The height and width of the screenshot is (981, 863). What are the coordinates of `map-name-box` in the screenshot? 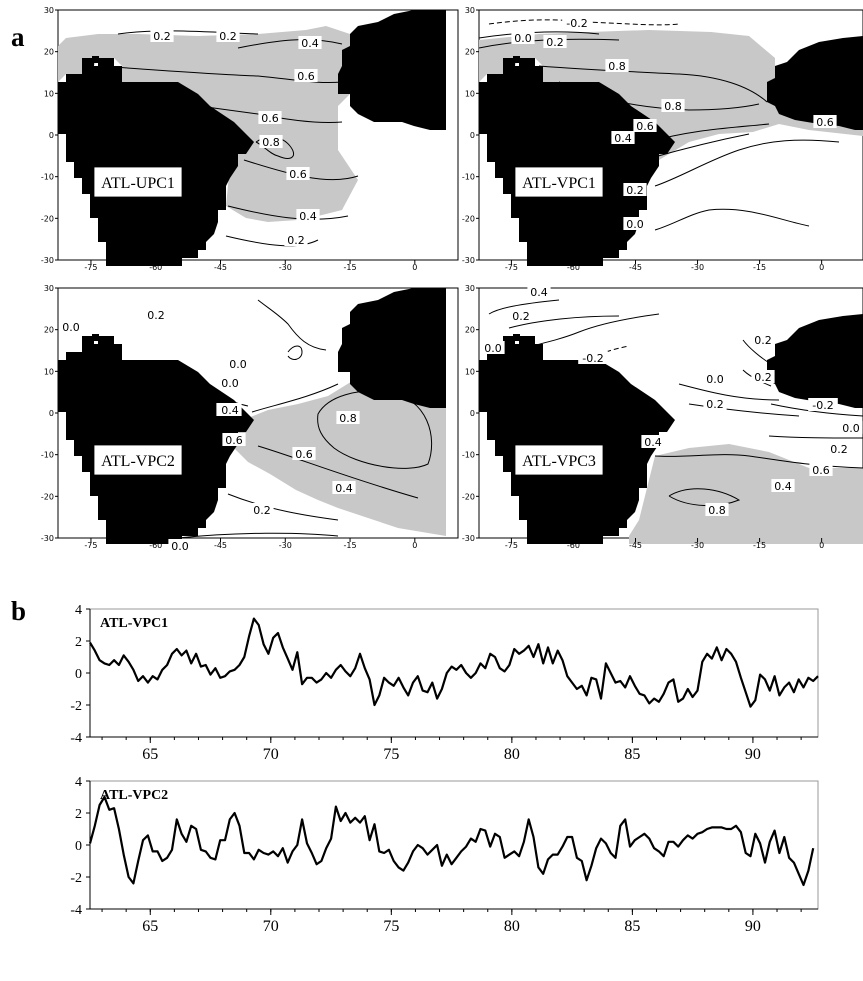 It's located at (138, 182).